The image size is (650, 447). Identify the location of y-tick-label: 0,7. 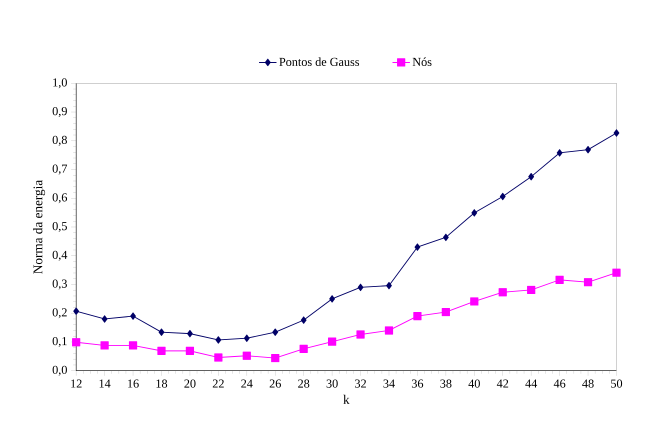
(60, 169).